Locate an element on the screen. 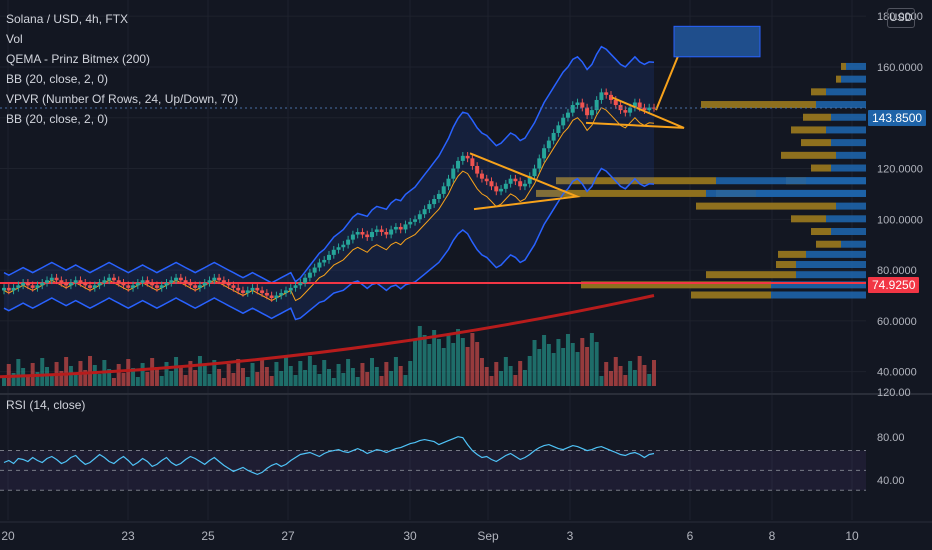  rsi-legend: RSI (14, close) is located at coordinates (46, 405).